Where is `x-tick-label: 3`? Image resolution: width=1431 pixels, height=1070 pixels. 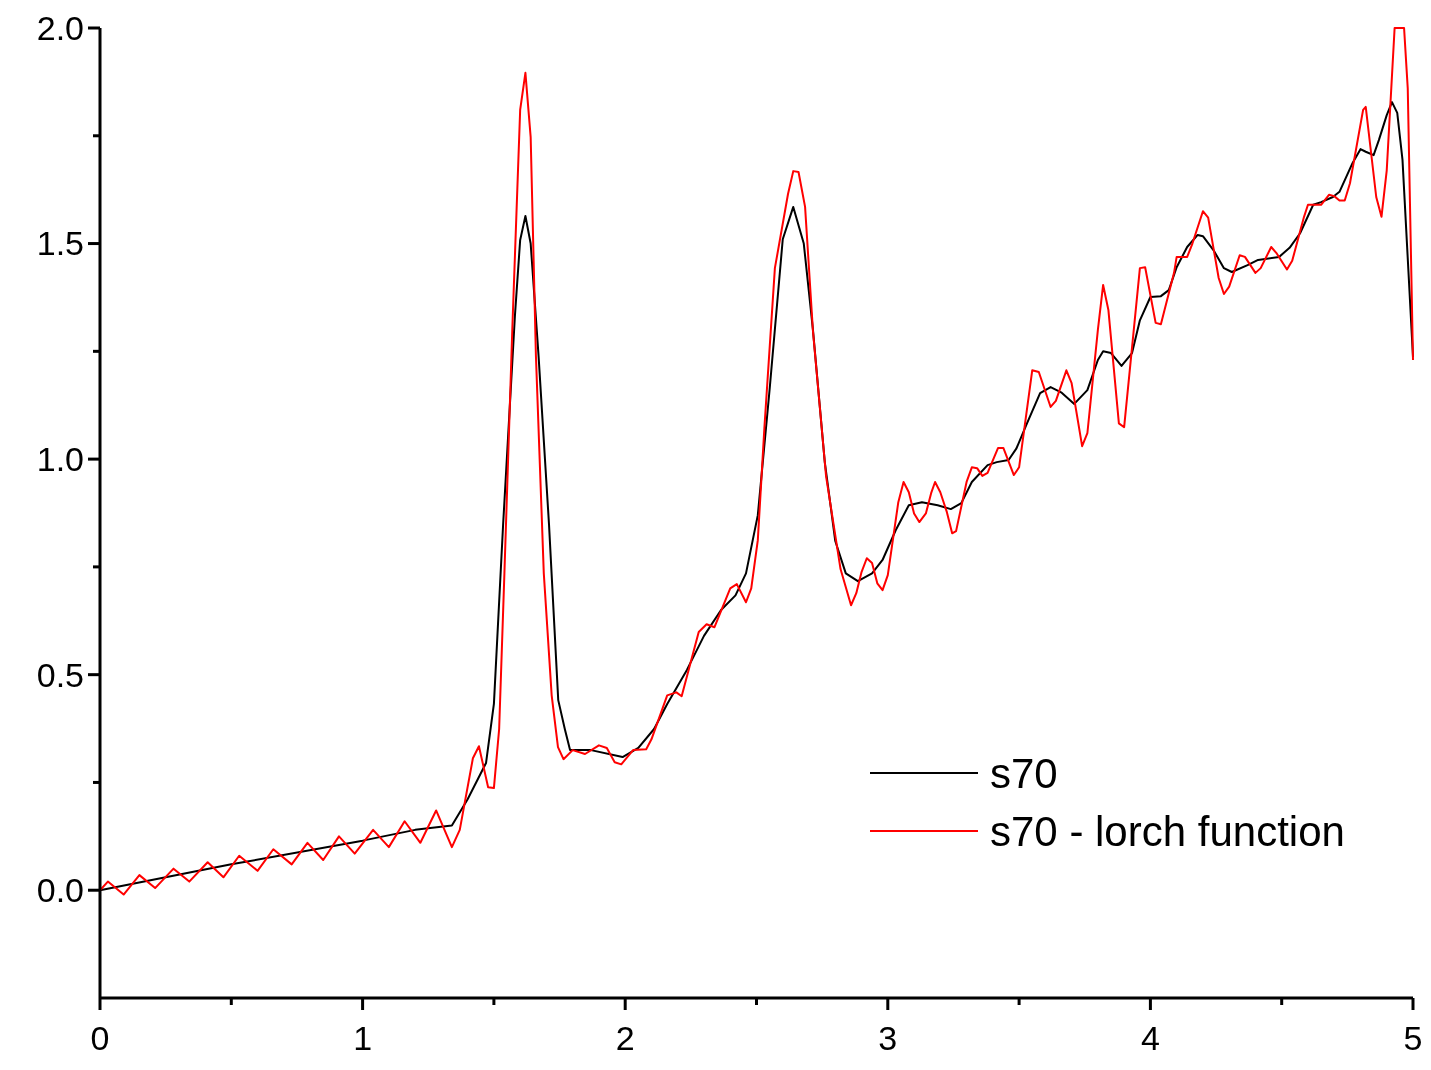
x-tick-label: 3 is located at coordinates (888, 1038).